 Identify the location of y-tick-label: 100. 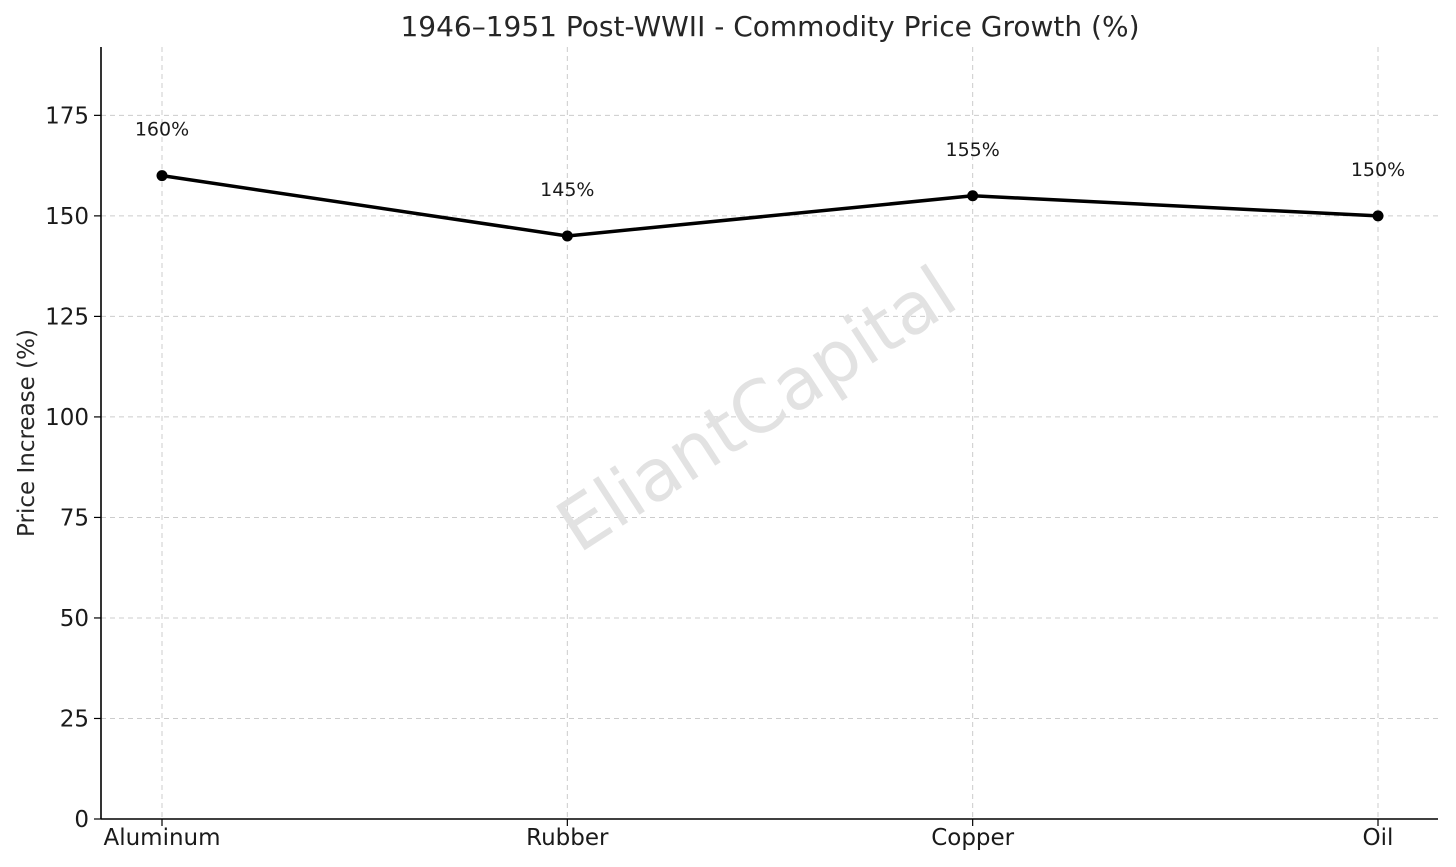
(67, 418).